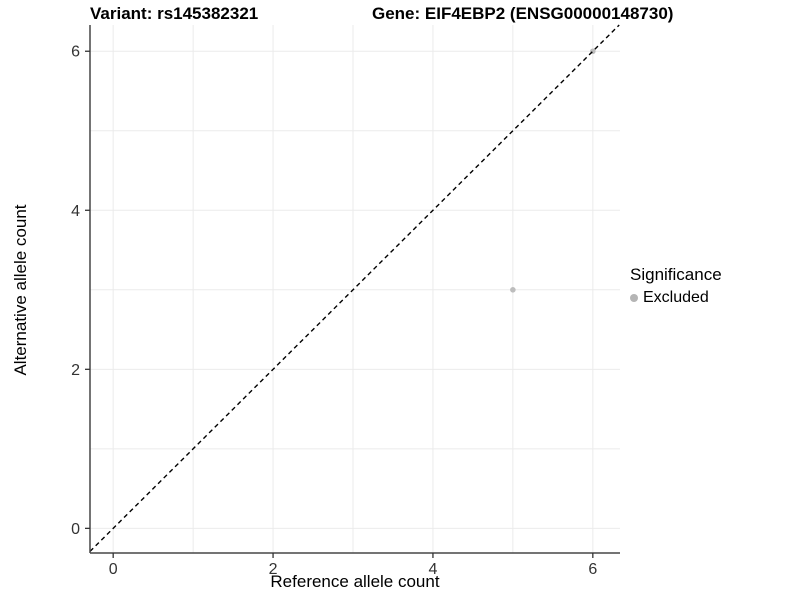 The image size is (800, 600). What do you see at coordinates (676, 274) in the screenshot?
I see `legend-title: Significance` at bounding box center [676, 274].